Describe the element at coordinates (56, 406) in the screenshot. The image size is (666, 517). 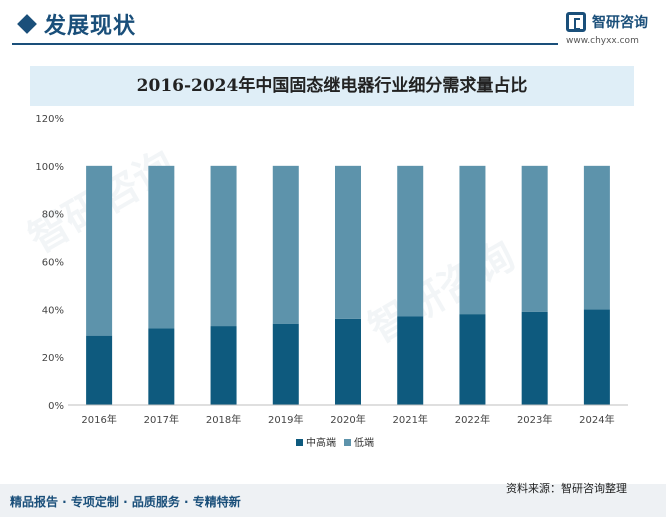
I see `y-tick-label: 0%` at that location.